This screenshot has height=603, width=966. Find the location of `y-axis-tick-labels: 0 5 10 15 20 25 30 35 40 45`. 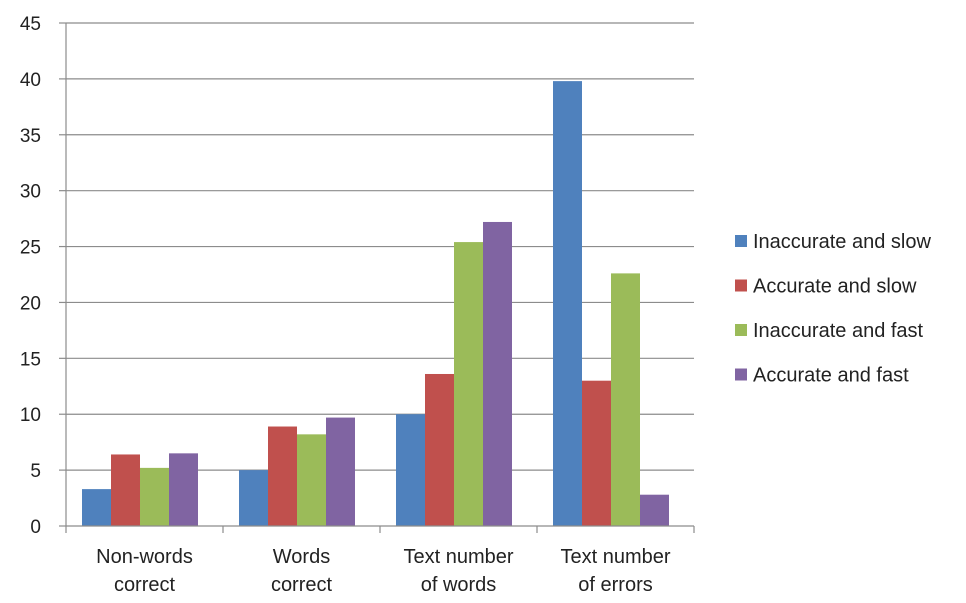

y-axis-tick-labels: 0 5 10 15 20 25 30 35 40 45 is located at coordinates (30, 276).